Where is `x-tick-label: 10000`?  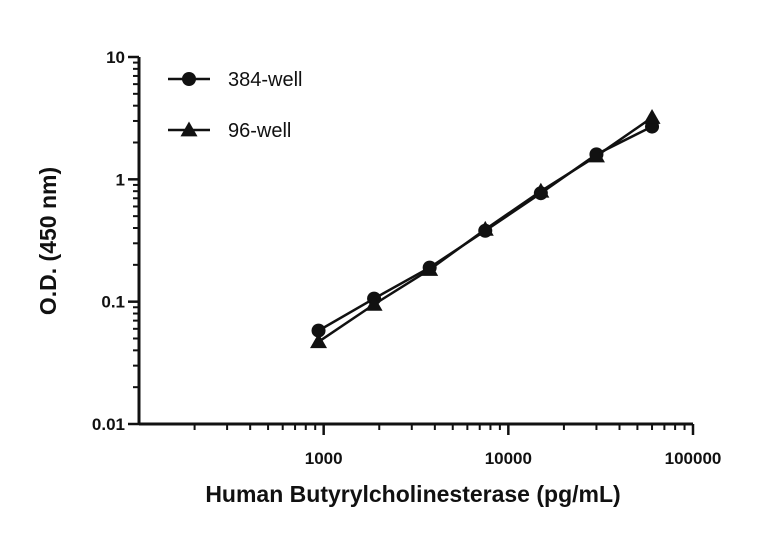
x-tick-label: 10000 is located at coordinates (508, 458).